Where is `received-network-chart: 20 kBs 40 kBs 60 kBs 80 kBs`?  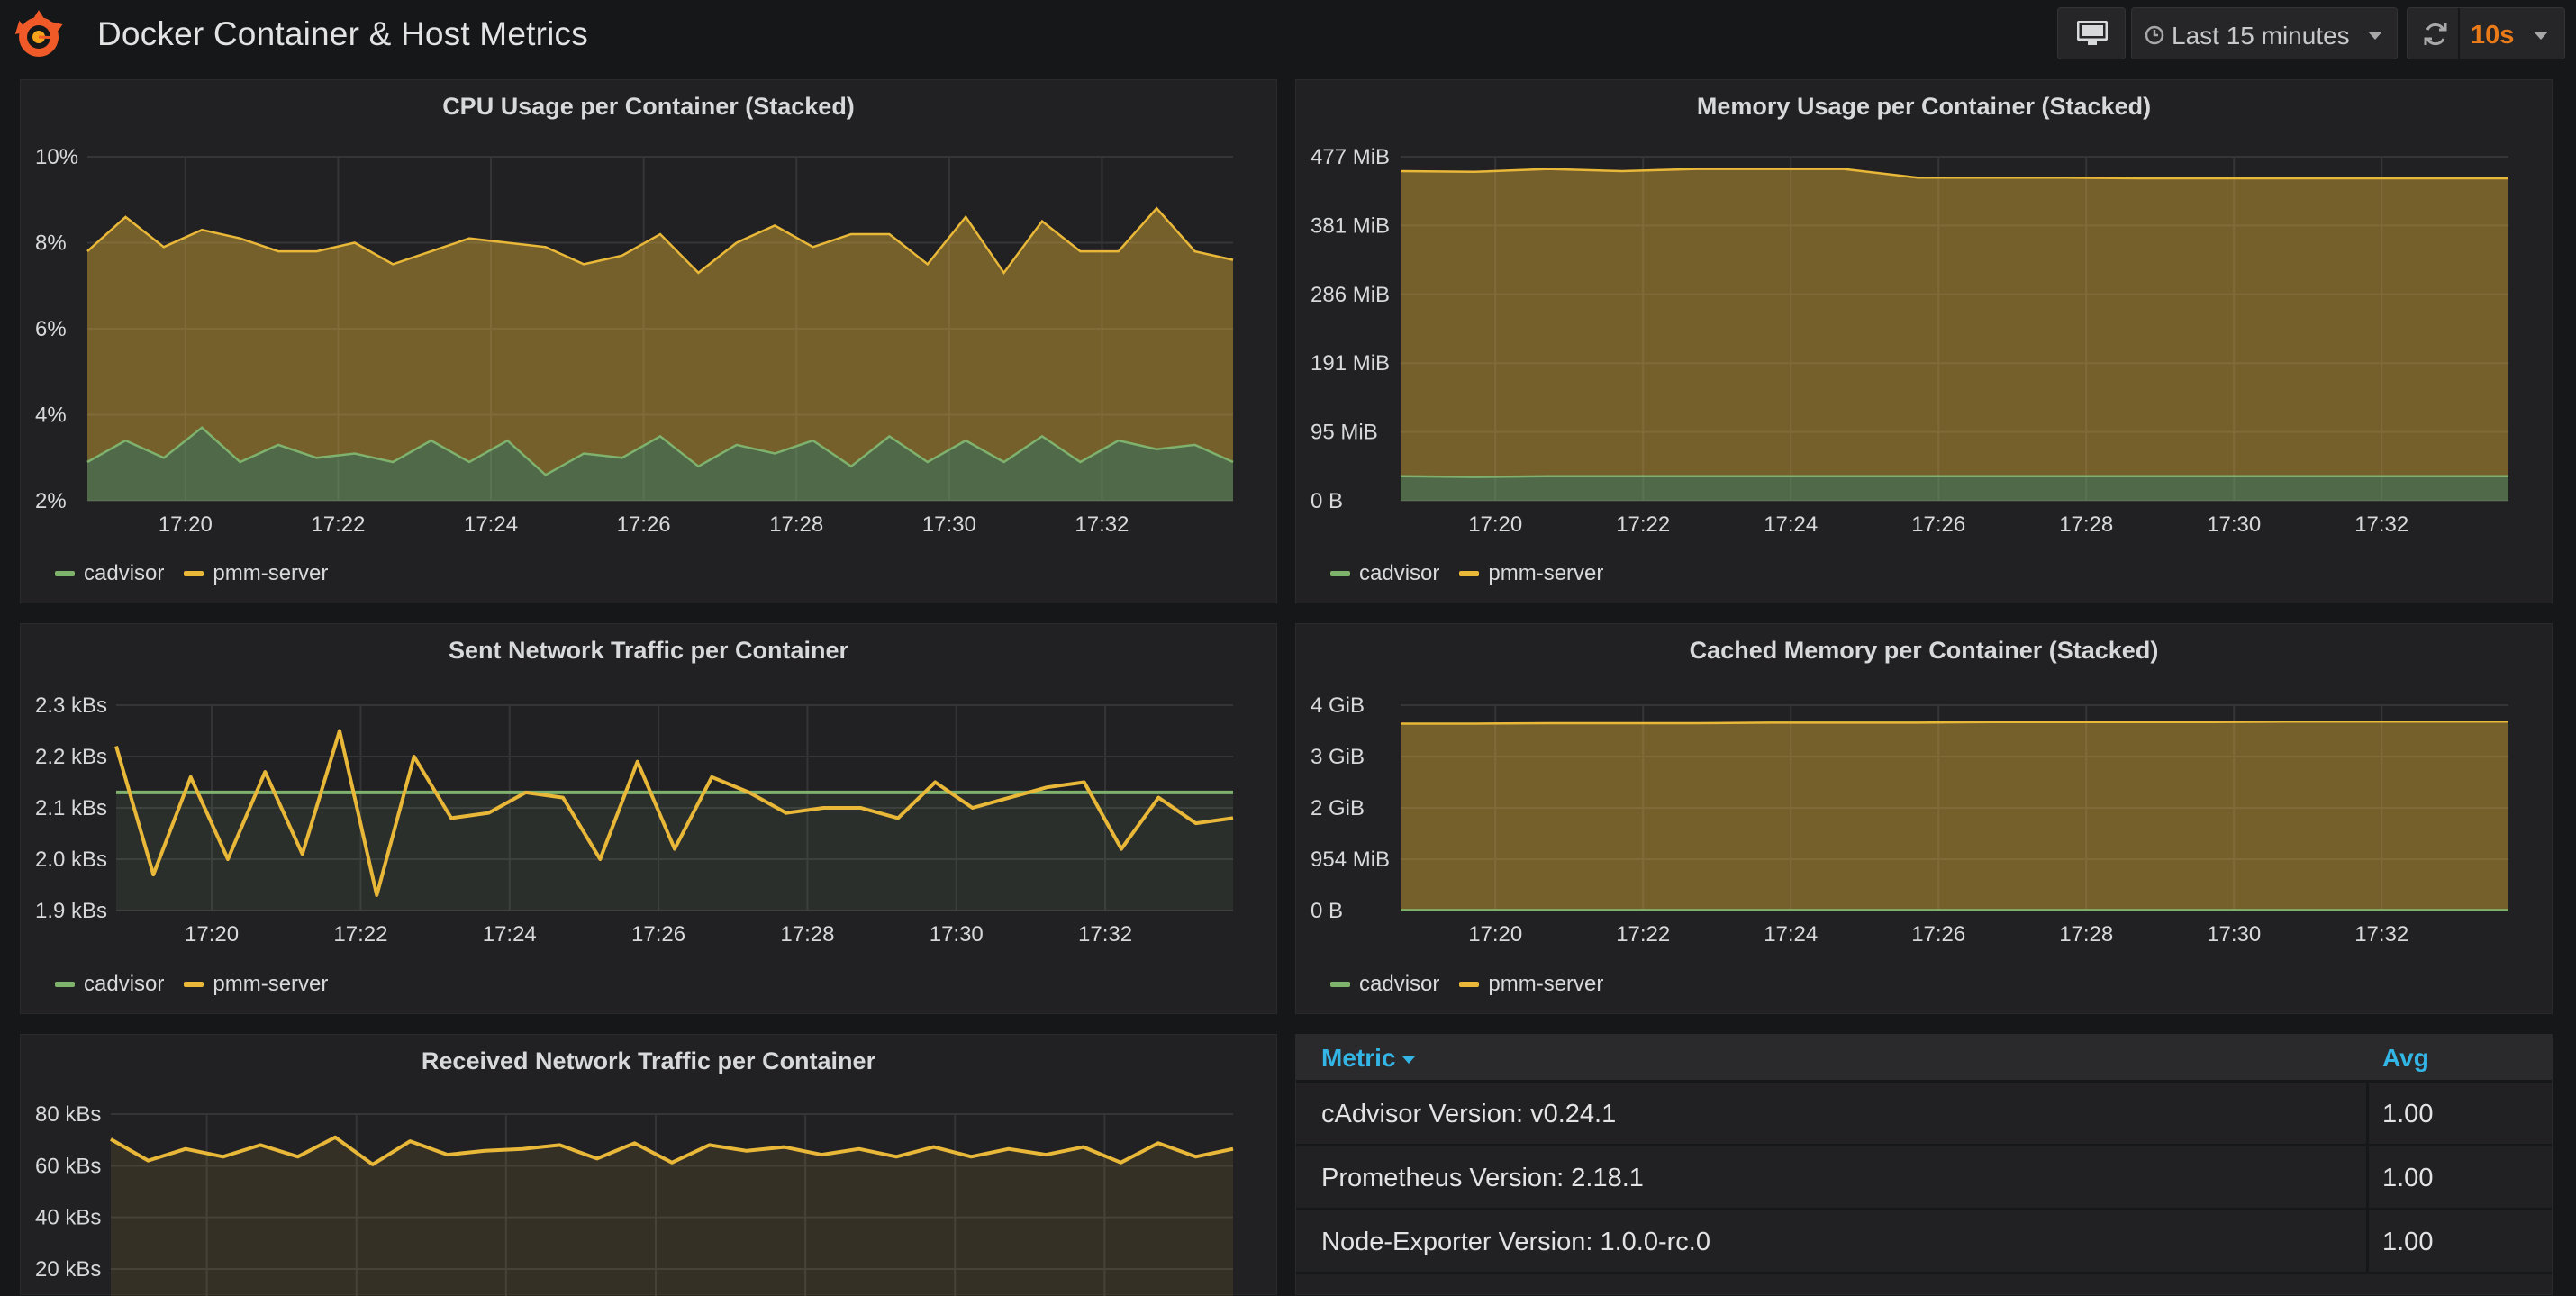 received-network-chart: 20 kBs 40 kBs 60 kBs 80 kBs is located at coordinates (635, 1199).